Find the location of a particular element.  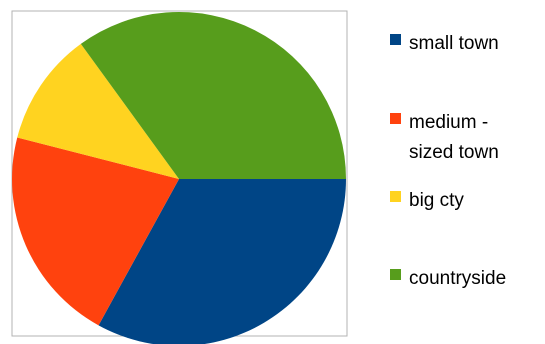

legend-label-medium-sized-town: medium -sized town is located at coordinates (454, 137).